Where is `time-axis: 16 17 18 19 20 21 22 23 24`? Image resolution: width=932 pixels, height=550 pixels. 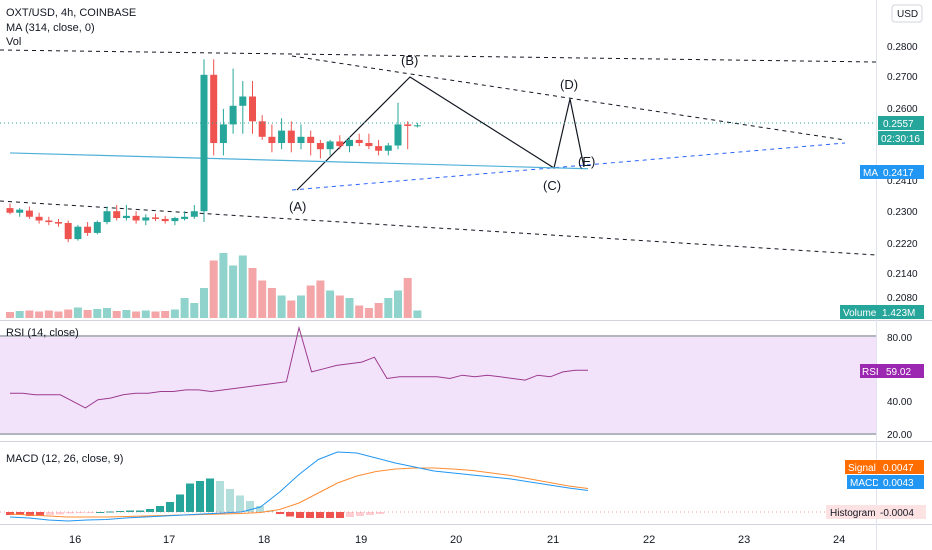
time-axis: 16 17 18 19 20 21 22 23 24 is located at coordinates (457, 540).